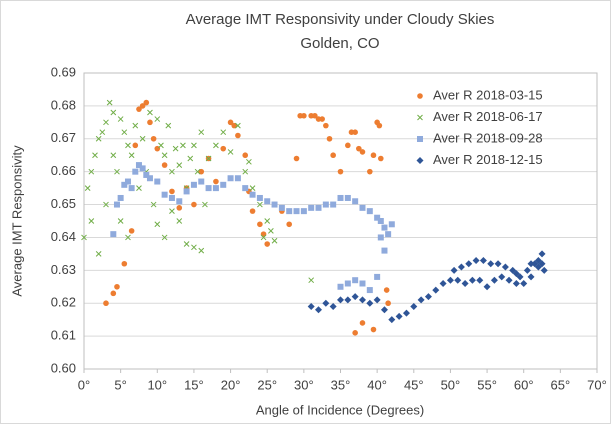 Image resolution: width=611 pixels, height=424 pixels. I want to click on legend-label: Aver R 2018-03-15, so click(488, 94).